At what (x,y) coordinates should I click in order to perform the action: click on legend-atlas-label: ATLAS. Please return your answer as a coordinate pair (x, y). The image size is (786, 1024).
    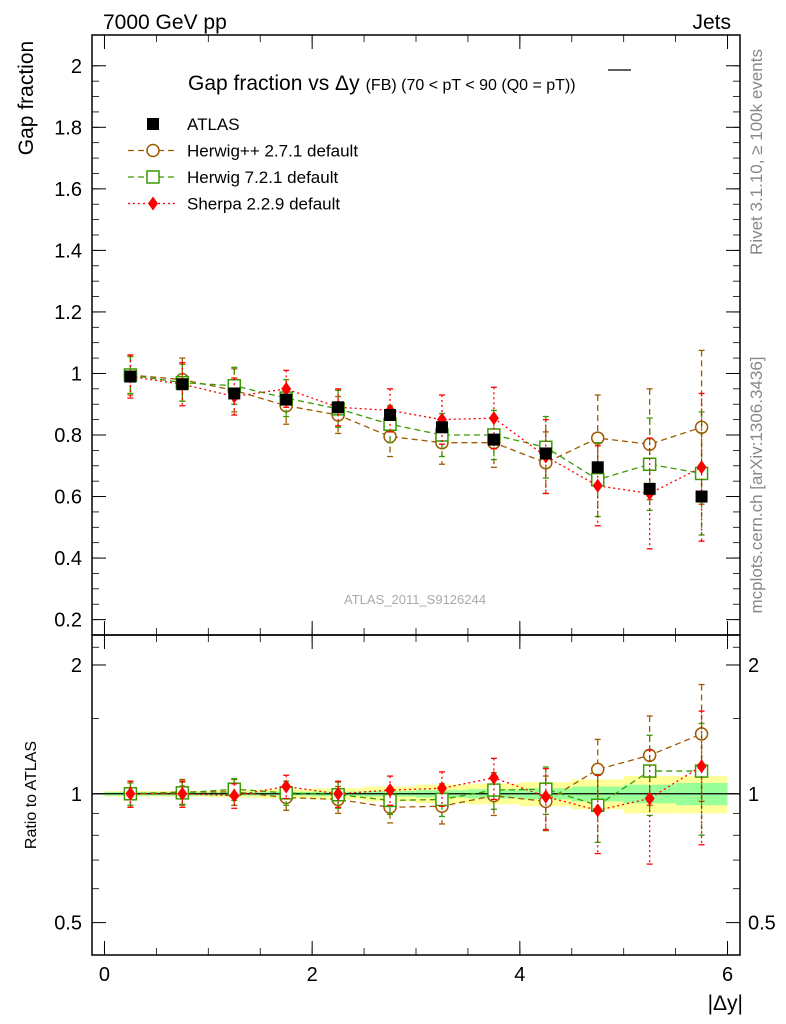
    Looking at the image, I should click on (213, 124).